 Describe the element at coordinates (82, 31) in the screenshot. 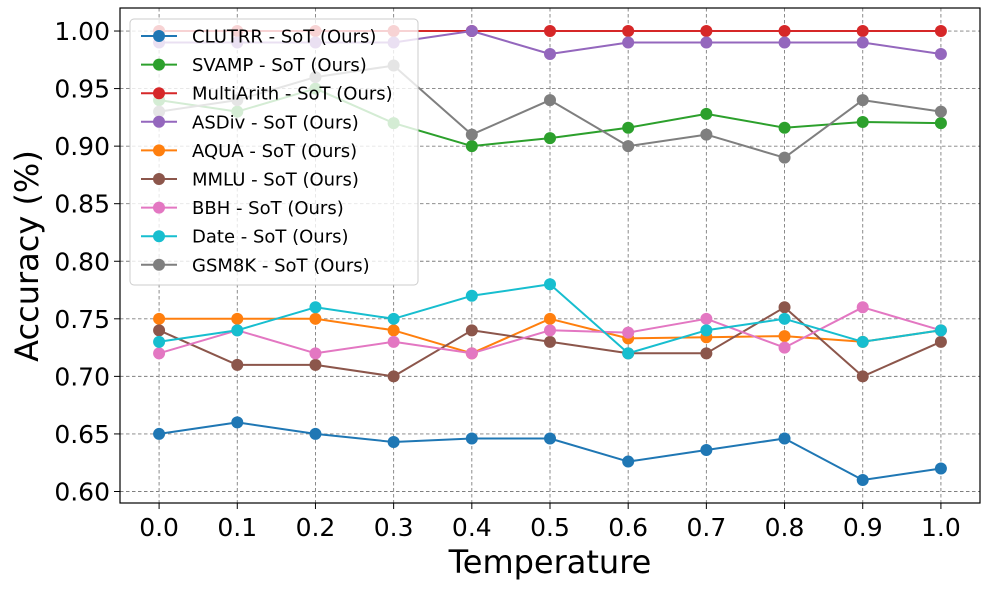

I see `y-tick-label: 1.00` at that location.